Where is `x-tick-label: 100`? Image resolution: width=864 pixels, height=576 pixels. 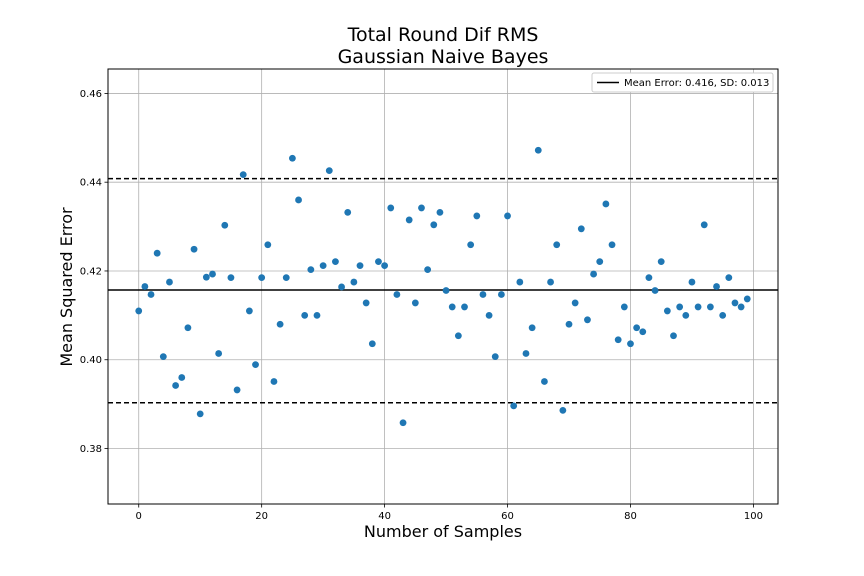
x-tick-label: 100 is located at coordinates (753, 516).